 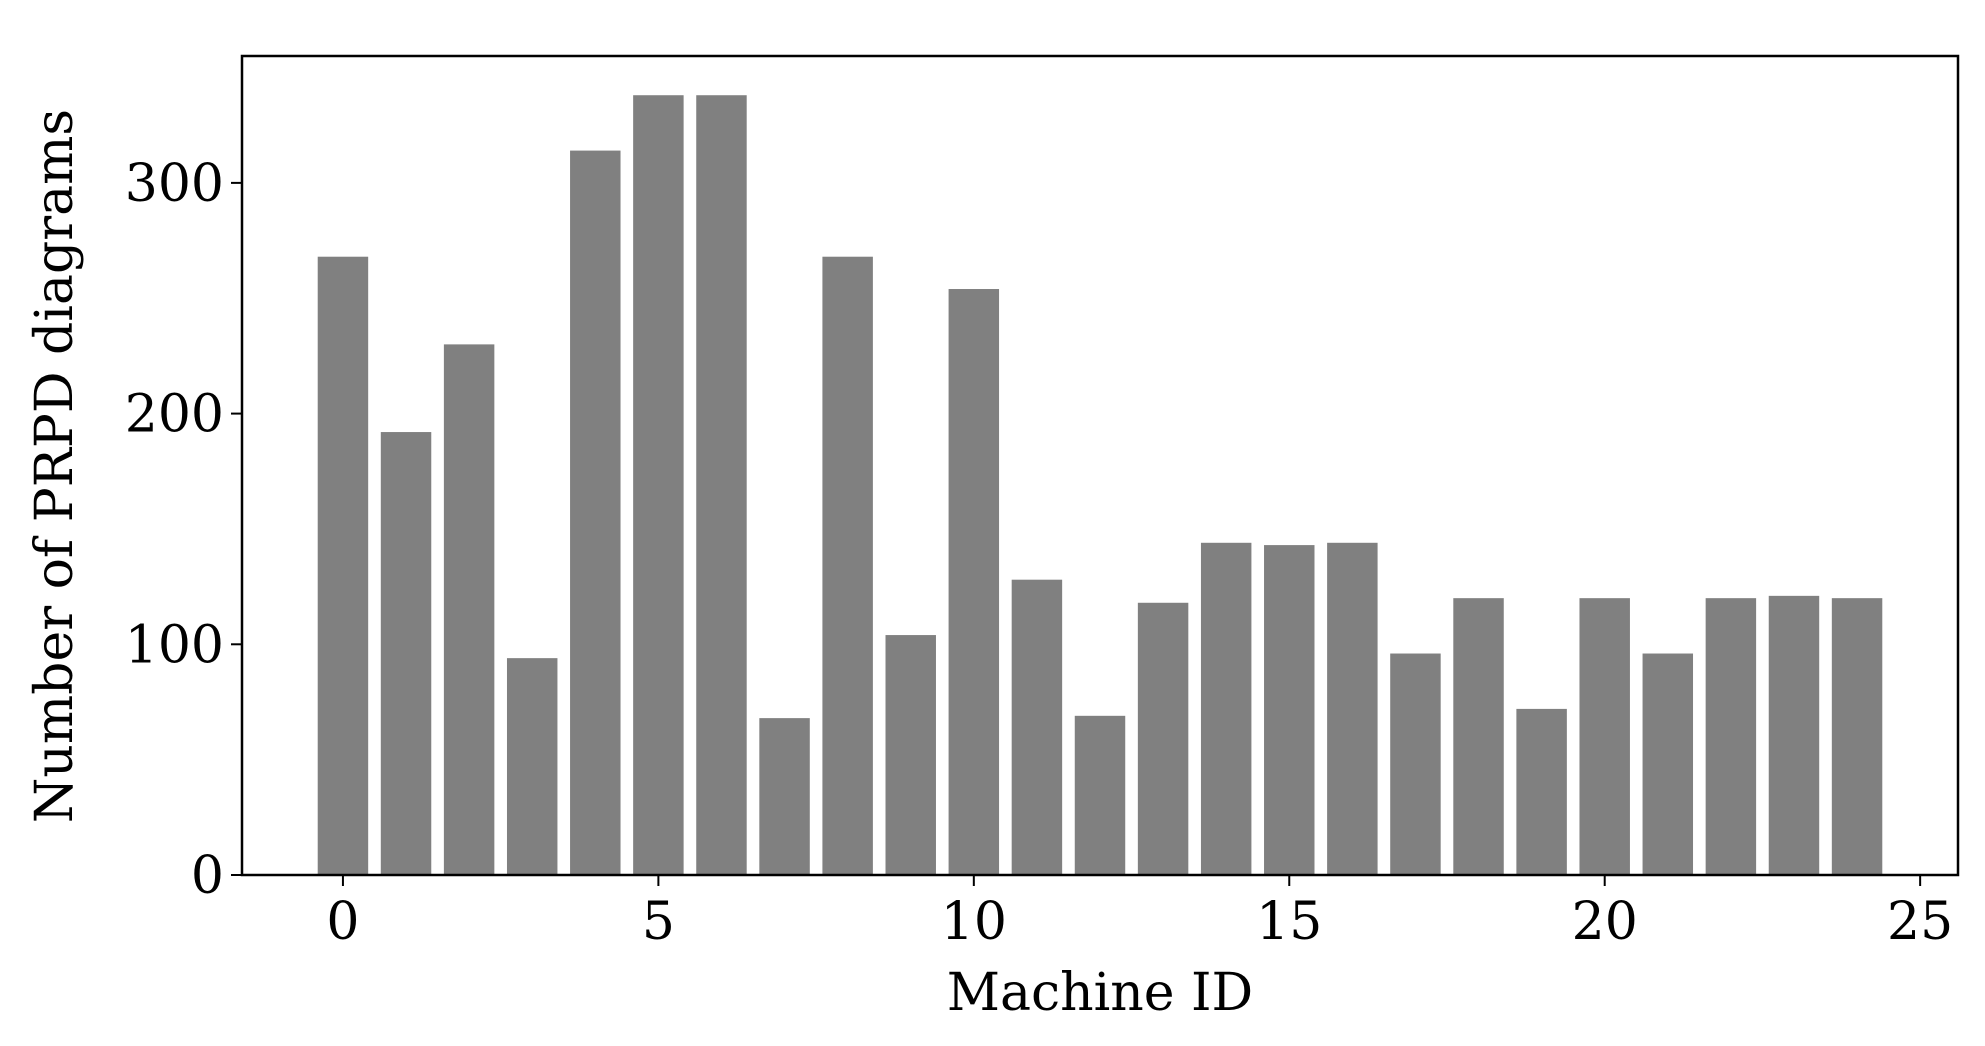 What do you see at coordinates (342, 922) in the screenshot?
I see `x-tick-label: 0` at bounding box center [342, 922].